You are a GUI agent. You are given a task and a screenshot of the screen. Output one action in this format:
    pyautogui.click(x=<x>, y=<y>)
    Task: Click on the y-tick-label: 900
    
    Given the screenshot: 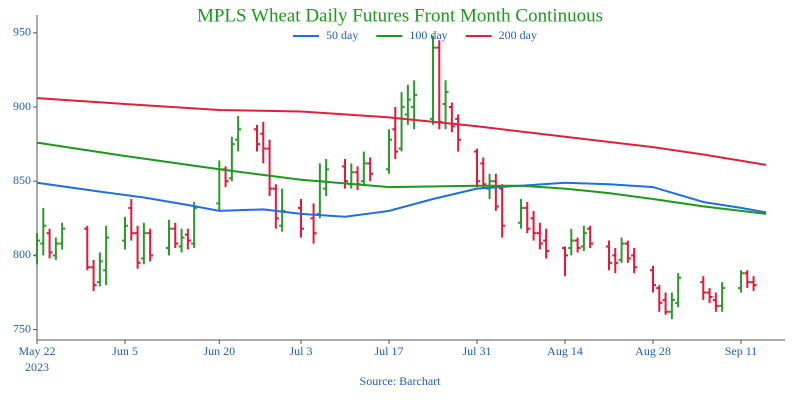 What is the action you would take?
    pyautogui.click(x=22, y=106)
    